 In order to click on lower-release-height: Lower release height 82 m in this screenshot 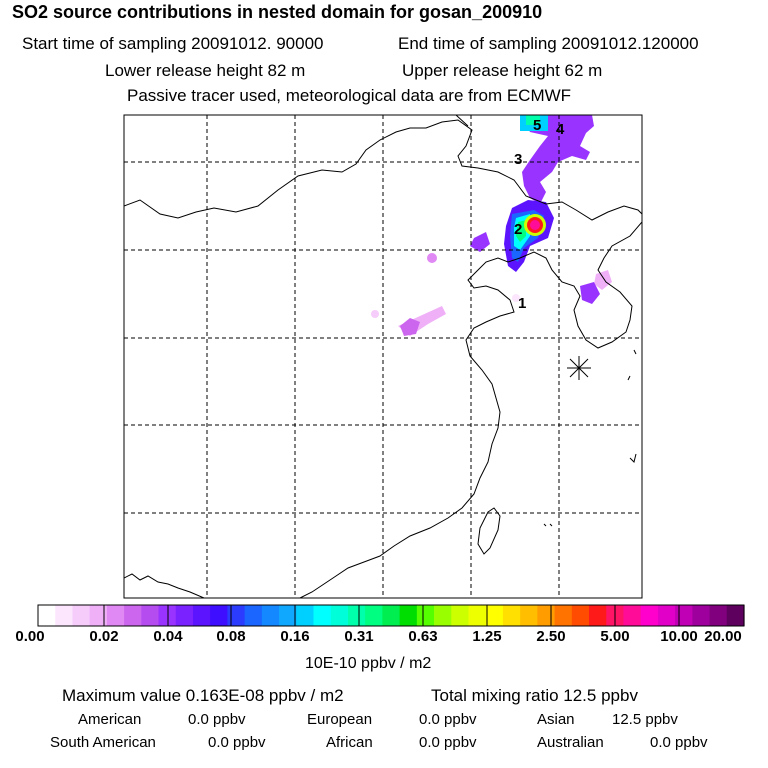, I will do `click(205, 70)`.